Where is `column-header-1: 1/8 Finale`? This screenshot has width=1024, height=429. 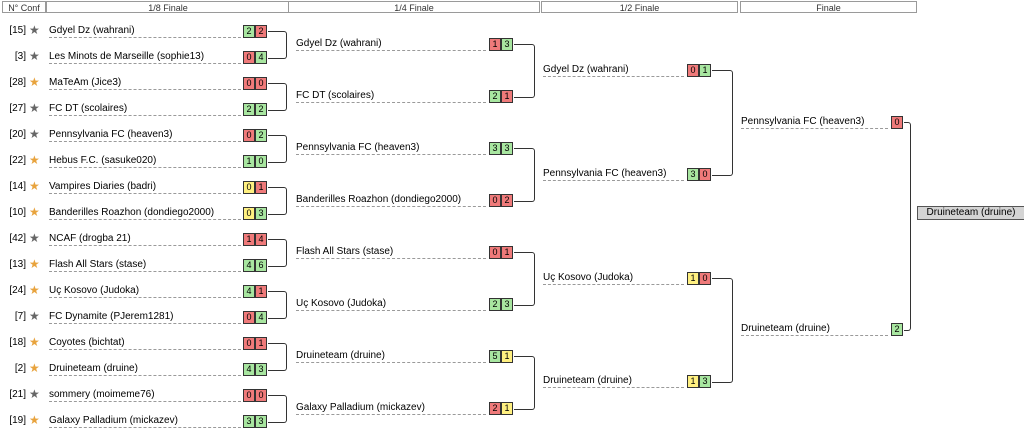 column-header-1: 1/8 Finale is located at coordinates (168, 7).